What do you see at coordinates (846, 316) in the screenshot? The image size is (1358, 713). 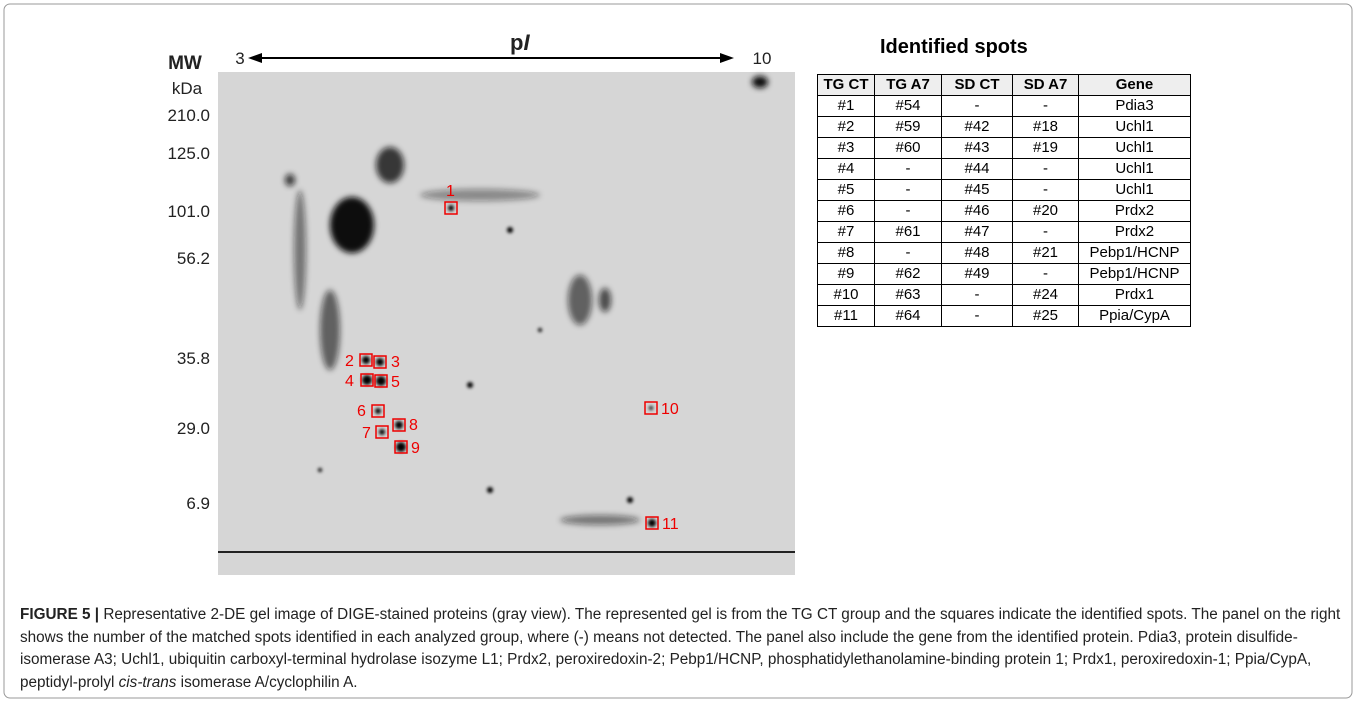 I see `table-cell: #11` at bounding box center [846, 316].